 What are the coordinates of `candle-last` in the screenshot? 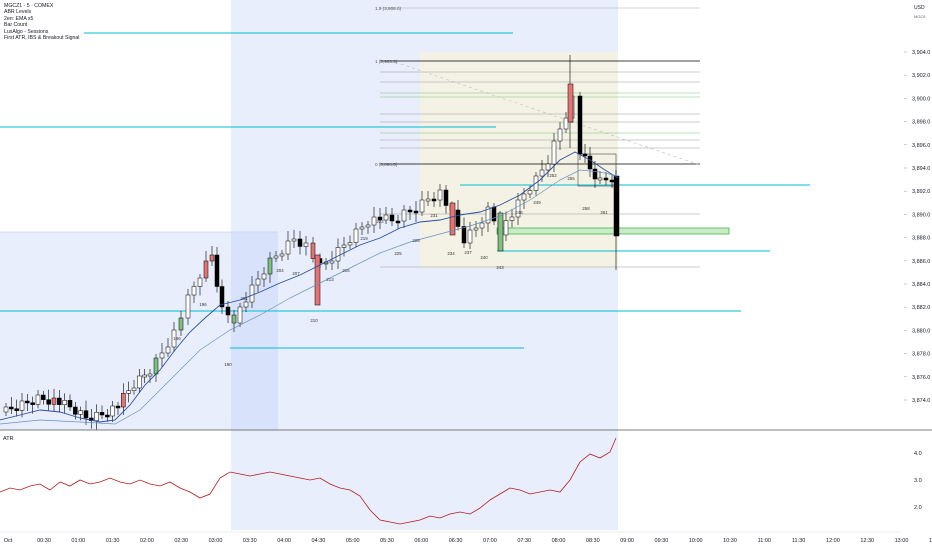 It's located at (616, 206).